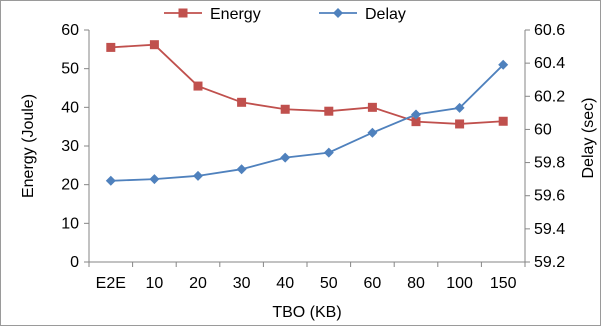  Describe the element at coordinates (70, 69) in the screenshot. I see `y-tick-label: 50` at that location.